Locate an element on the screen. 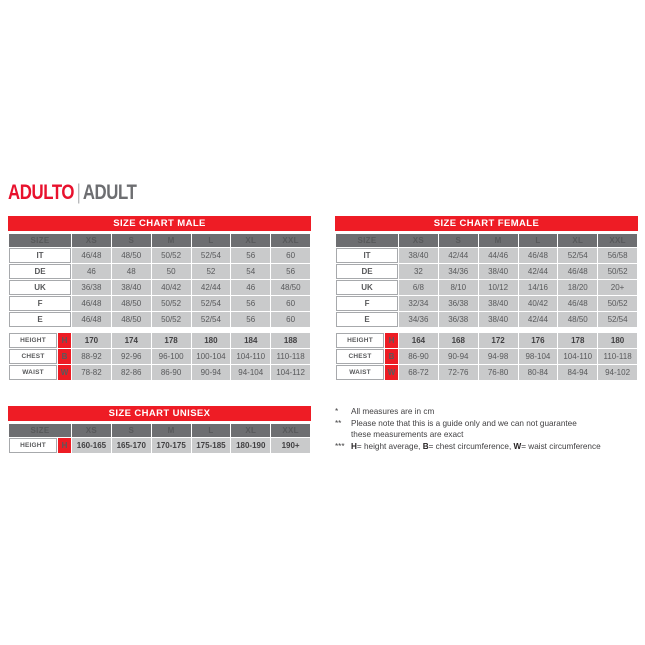 This screenshot has width=645, height=645. page-title-secondary: ADULT is located at coordinates (109, 192).